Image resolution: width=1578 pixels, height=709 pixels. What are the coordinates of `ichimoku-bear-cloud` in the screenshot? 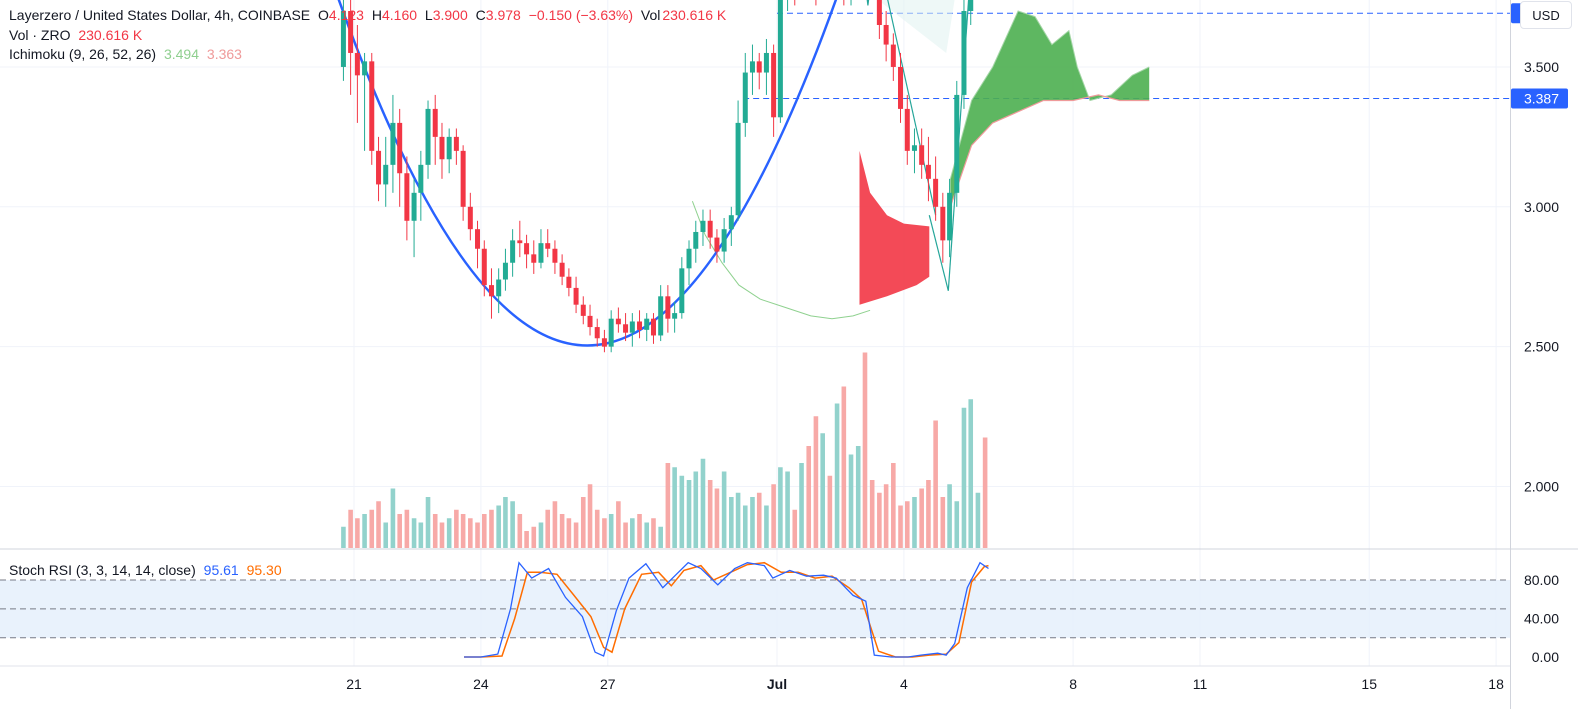 It's located at (894, 227).